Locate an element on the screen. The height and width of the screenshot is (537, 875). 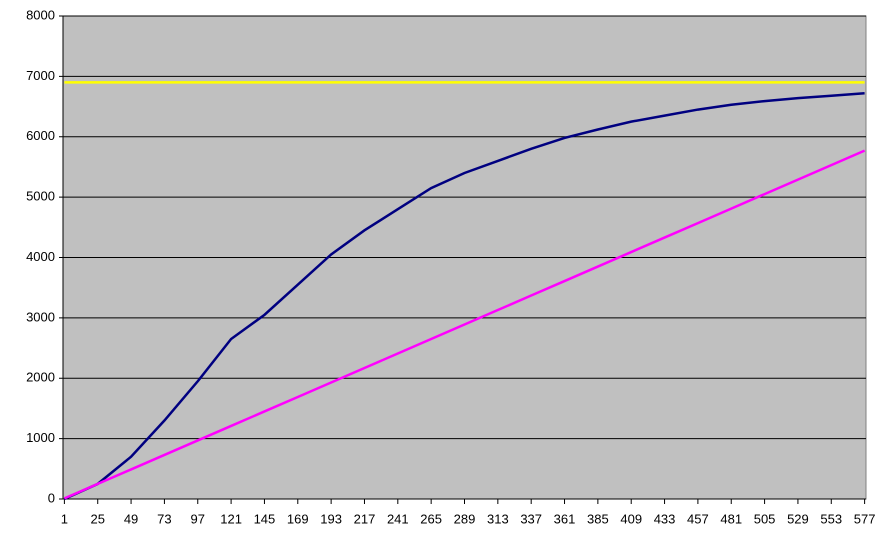
x-tick-label: 313 is located at coordinates (498, 518).